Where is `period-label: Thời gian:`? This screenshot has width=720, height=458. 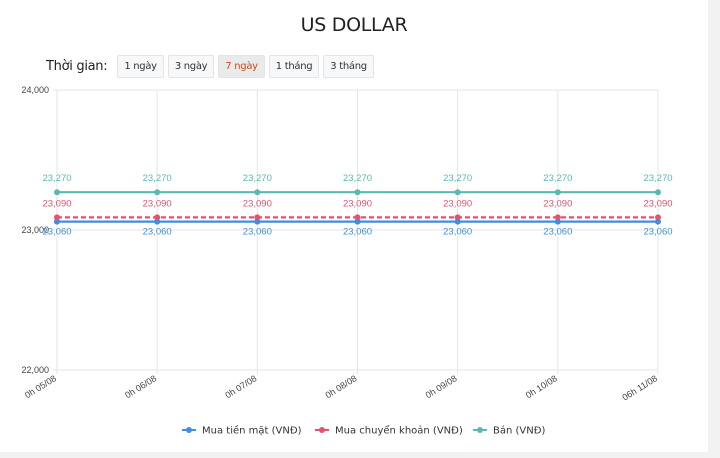
period-label: Thời gian: is located at coordinates (77, 66).